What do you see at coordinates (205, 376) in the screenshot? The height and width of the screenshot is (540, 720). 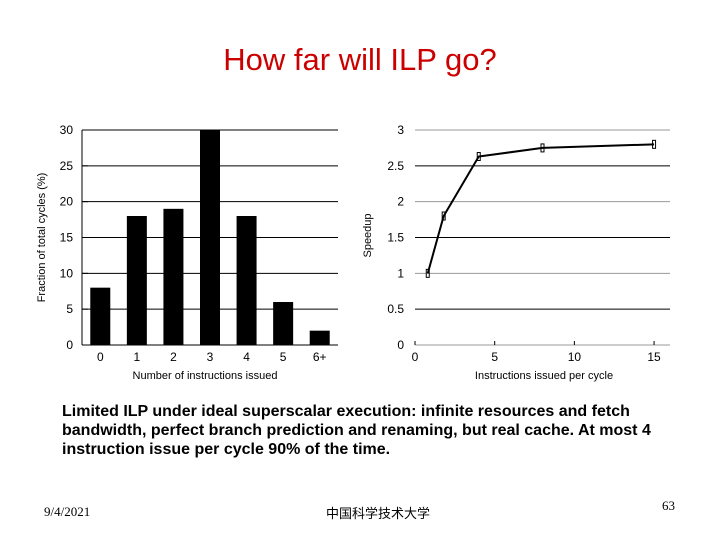 I see `x-axis-label: Number of instructions issued` at bounding box center [205, 376].